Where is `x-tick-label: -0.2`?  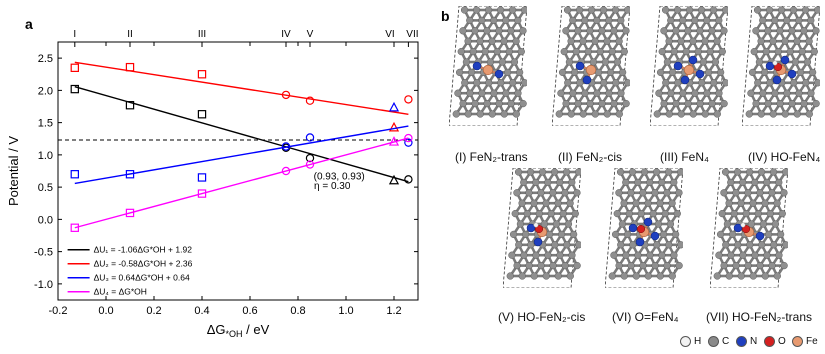 x-tick-label: -0.2 is located at coordinates (58, 311).